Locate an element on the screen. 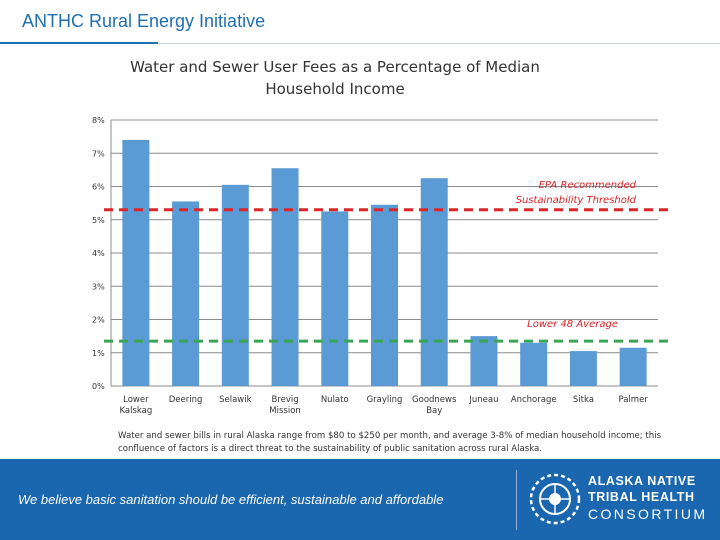 The width and height of the screenshot is (720, 540). y-tick-label: 0% is located at coordinates (98, 386).